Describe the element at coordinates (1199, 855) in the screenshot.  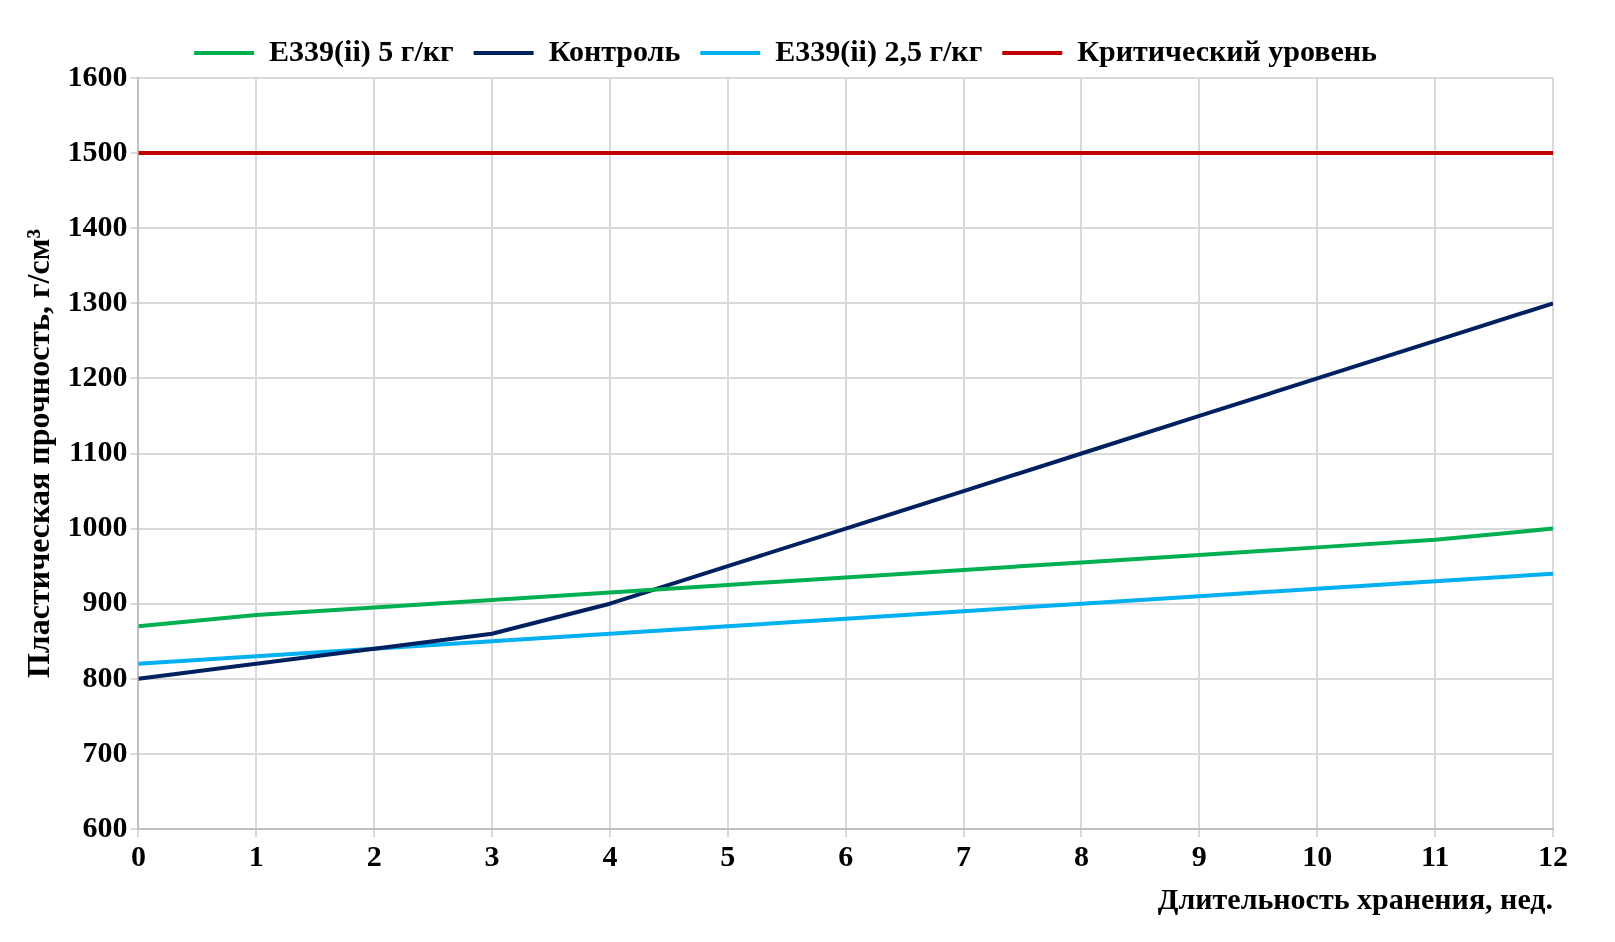
I see `x-tick-label: 9` at that location.